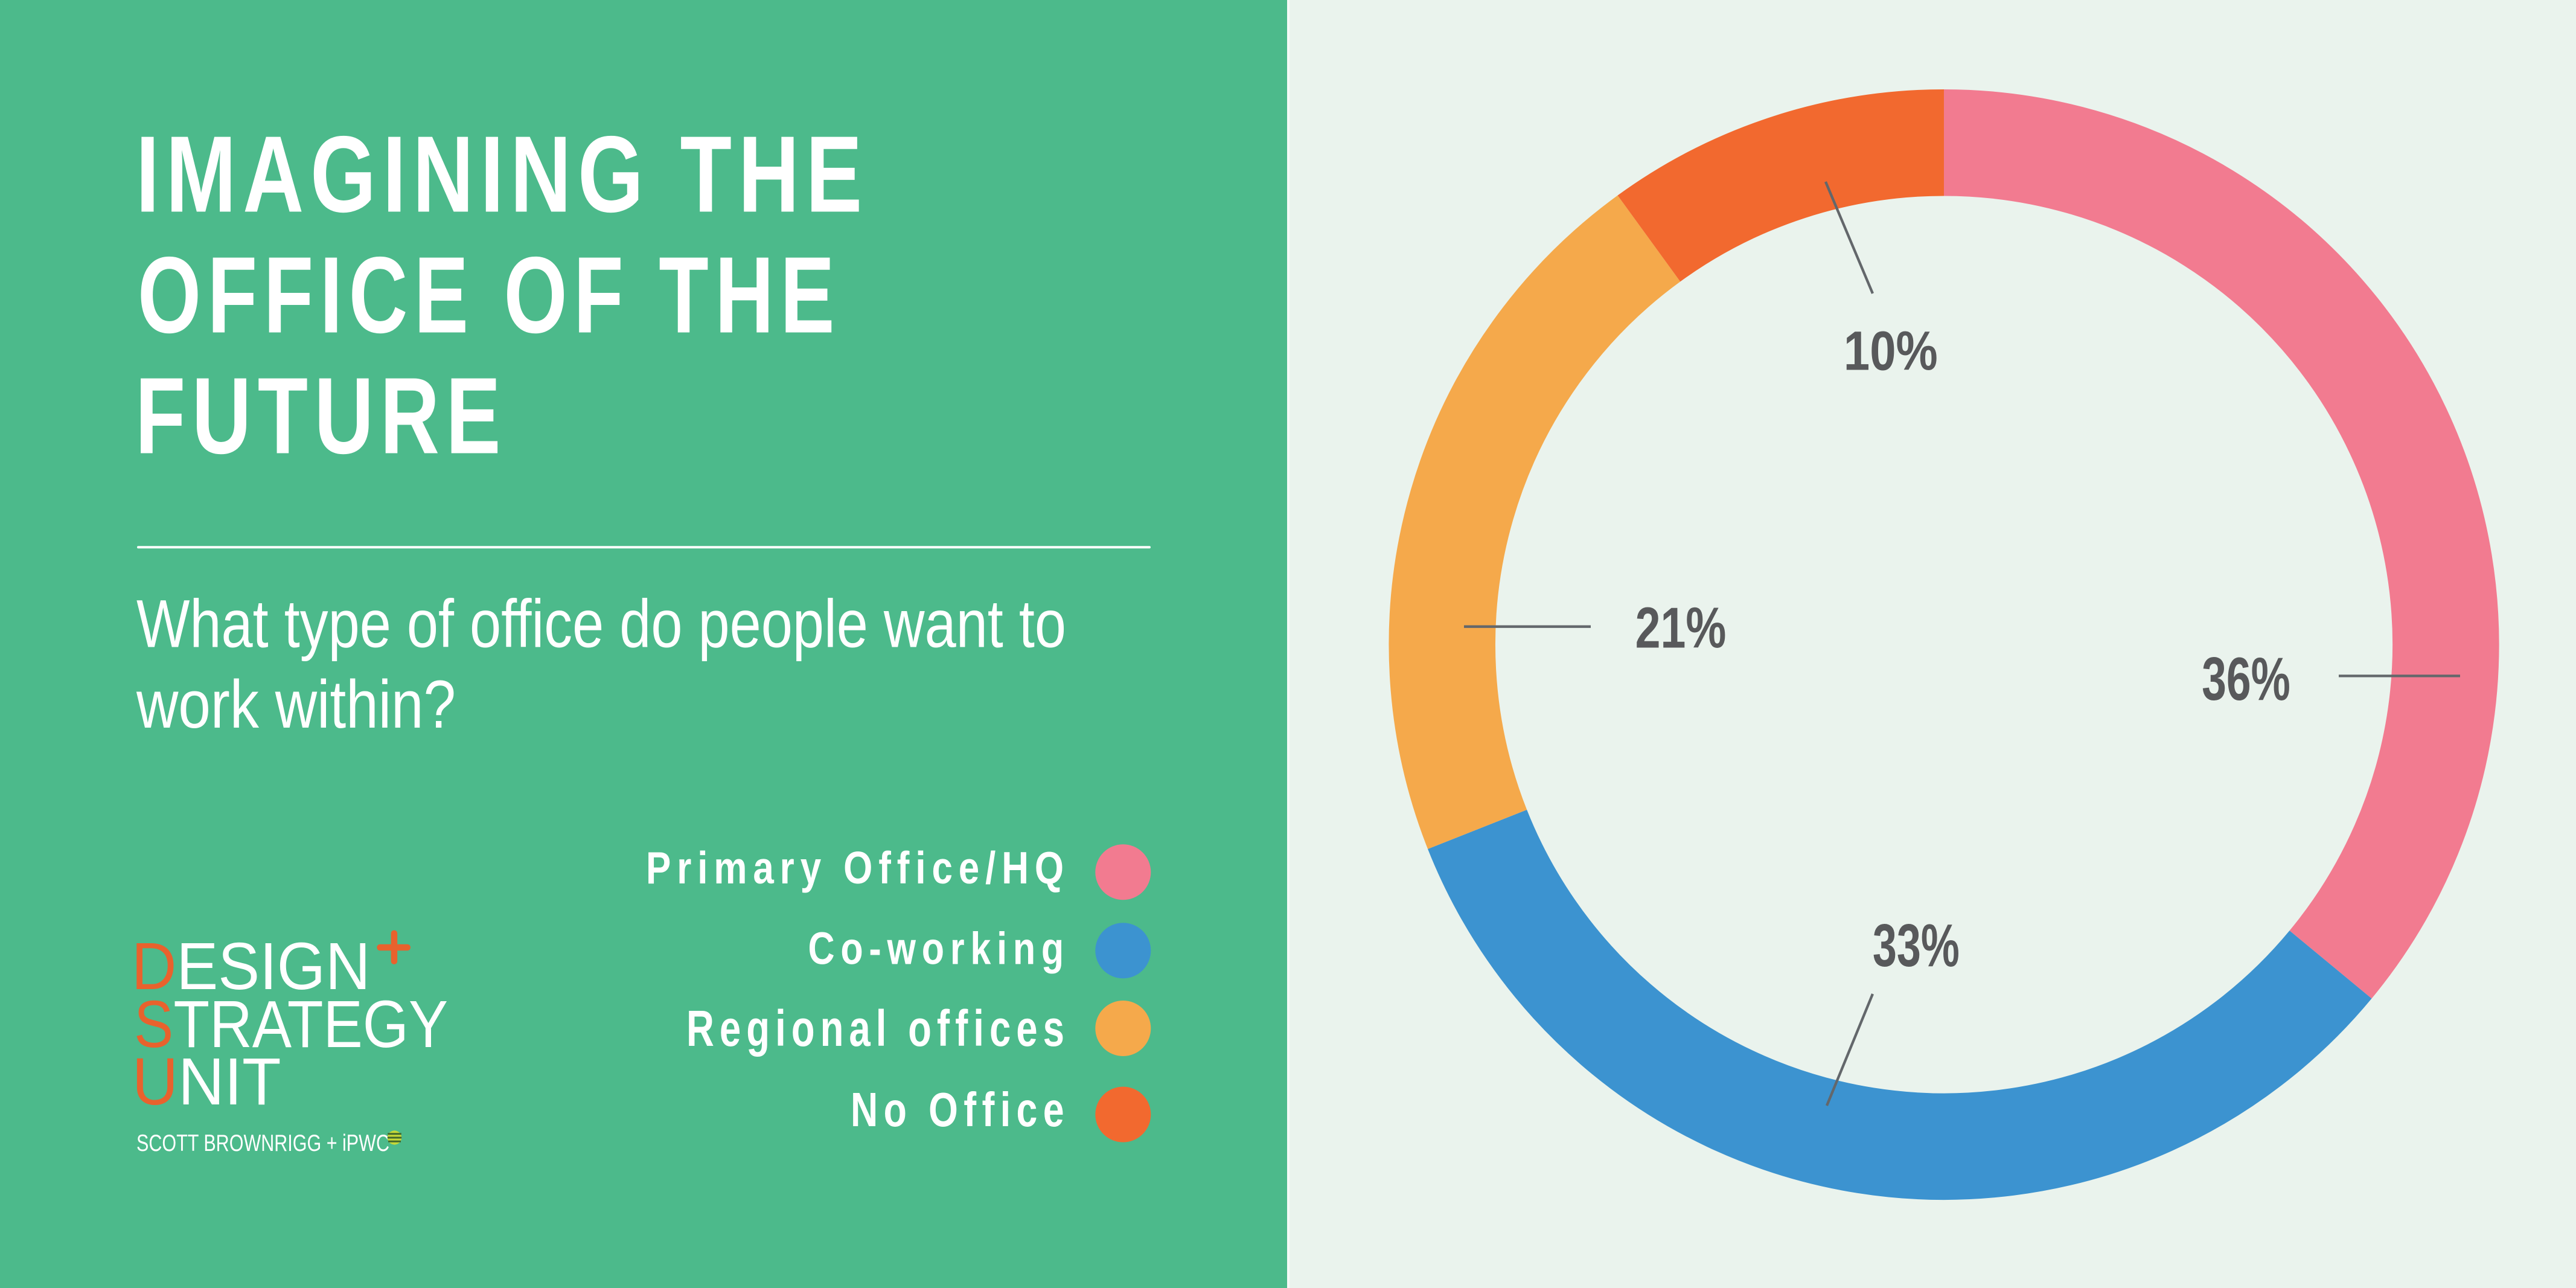 The width and height of the screenshot is (2576, 1288). What do you see at coordinates (939, 948) in the screenshot?
I see `svg-text: Co-working` at bounding box center [939, 948].